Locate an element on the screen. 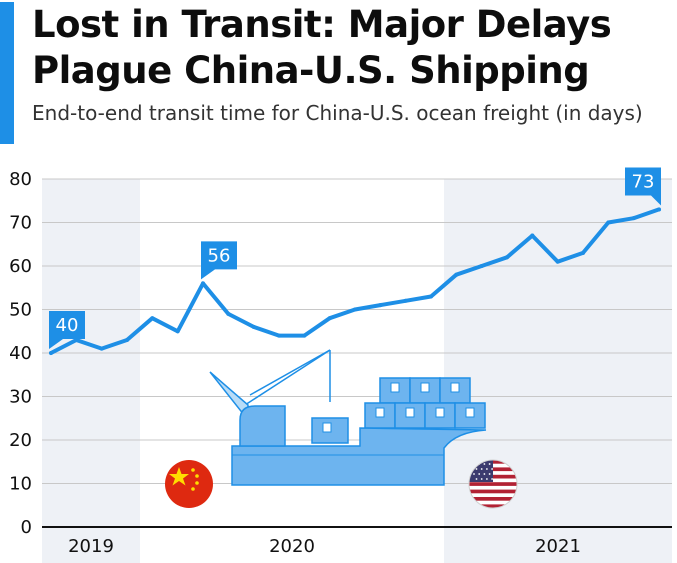 The width and height of the screenshot is (677, 563). x-band-label: 2021 is located at coordinates (558, 546).